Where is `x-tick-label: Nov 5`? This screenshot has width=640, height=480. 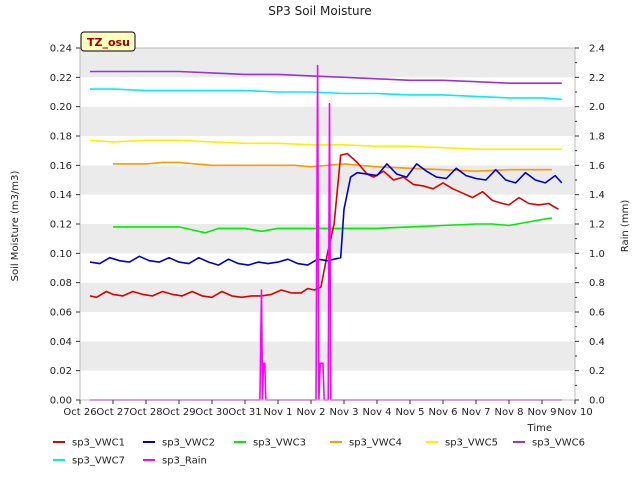 x-tick-label: Nov 5 is located at coordinates (409, 412).